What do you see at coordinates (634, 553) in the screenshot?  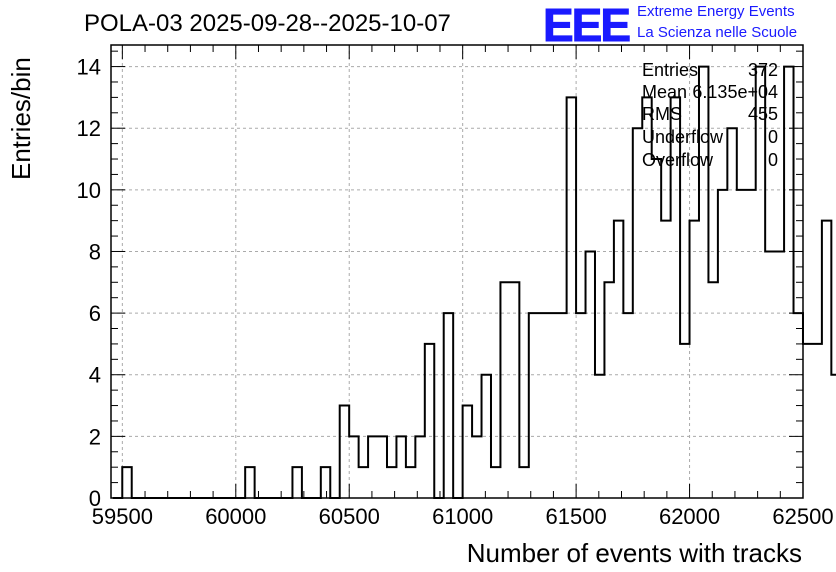 I see `x-axis-label: Number of events with tracks` at bounding box center [634, 553].